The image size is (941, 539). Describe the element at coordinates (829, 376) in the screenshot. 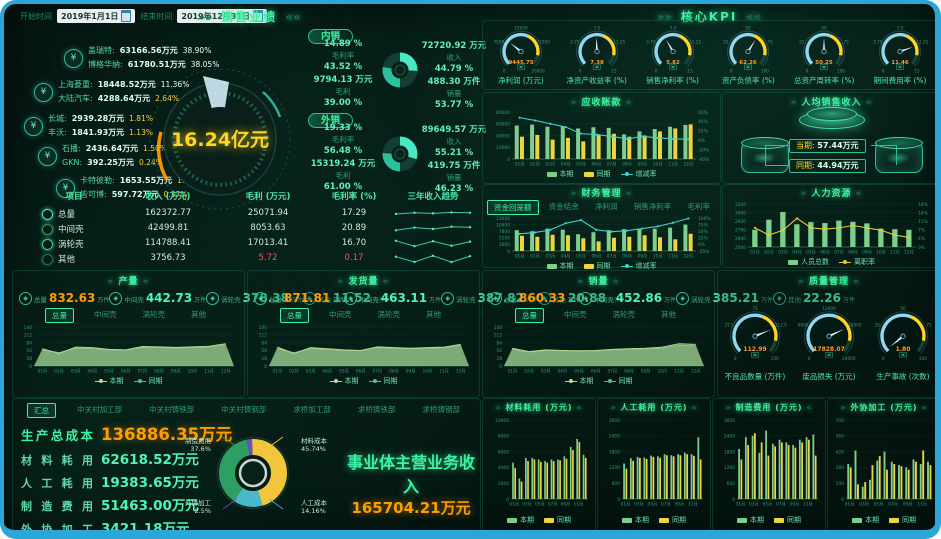

I see `quality-gauge-label: 废品损失 (万元)` at that location.